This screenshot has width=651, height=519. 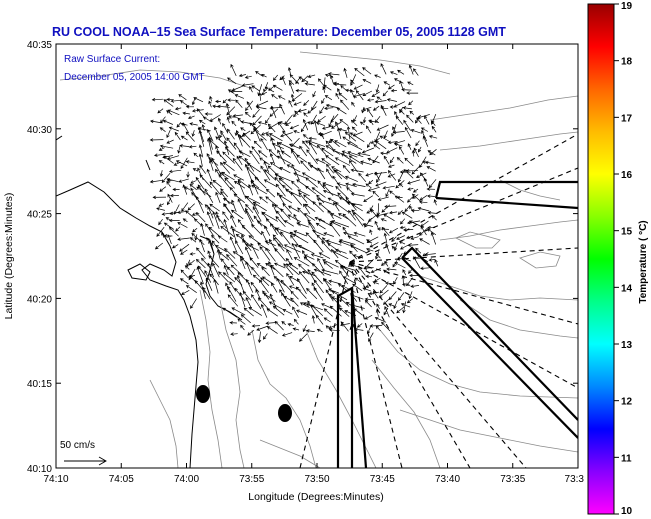 I want to click on colorbar-tick-label: 13, so click(x=627, y=345).